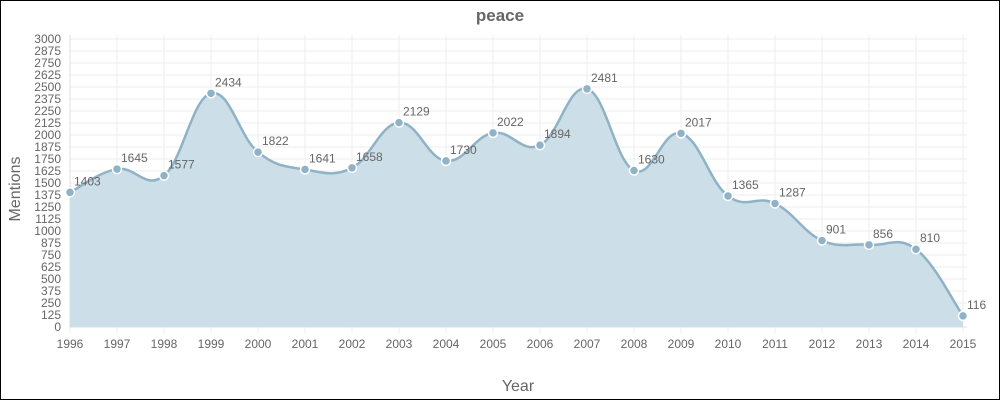 This screenshot has width=1000, height=400. I want to click on y-tick-label: 2375, so click(47, 99).